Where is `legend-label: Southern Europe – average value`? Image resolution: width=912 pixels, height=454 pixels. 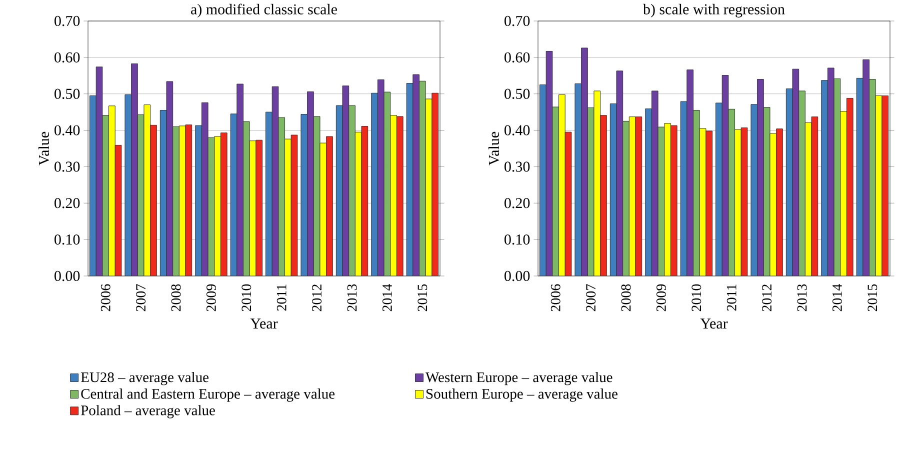 legend-label: Southern Europe – average value is located at coordinates (522, 395).